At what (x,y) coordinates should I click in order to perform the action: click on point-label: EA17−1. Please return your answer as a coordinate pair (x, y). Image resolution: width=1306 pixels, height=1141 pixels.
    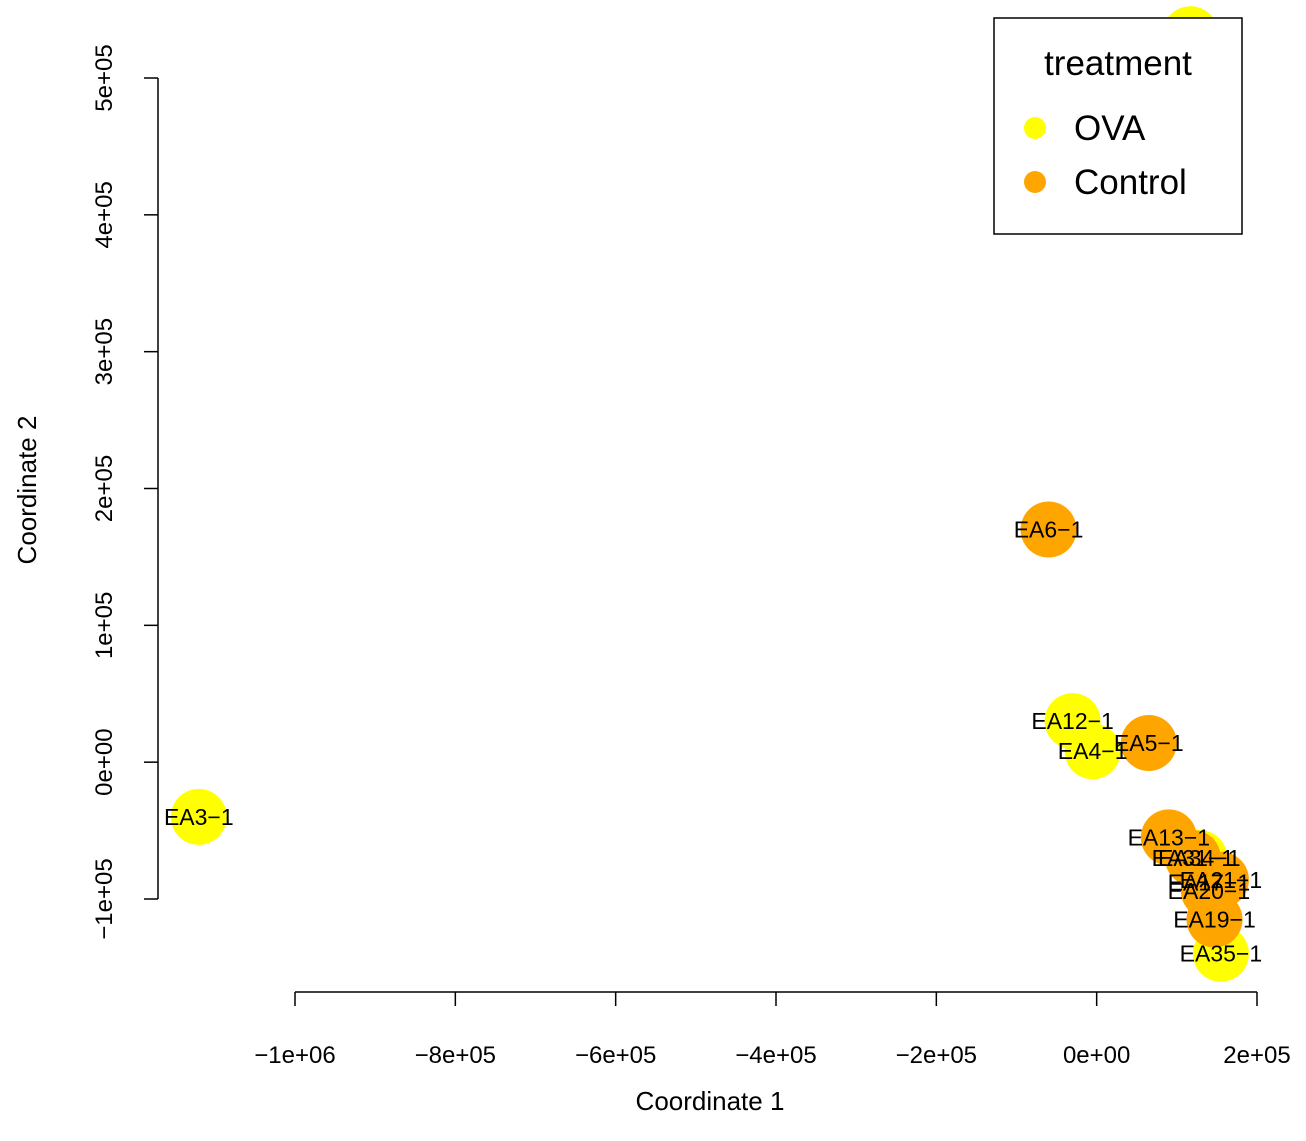
    Looking at the image, I should click on (1209, 883).